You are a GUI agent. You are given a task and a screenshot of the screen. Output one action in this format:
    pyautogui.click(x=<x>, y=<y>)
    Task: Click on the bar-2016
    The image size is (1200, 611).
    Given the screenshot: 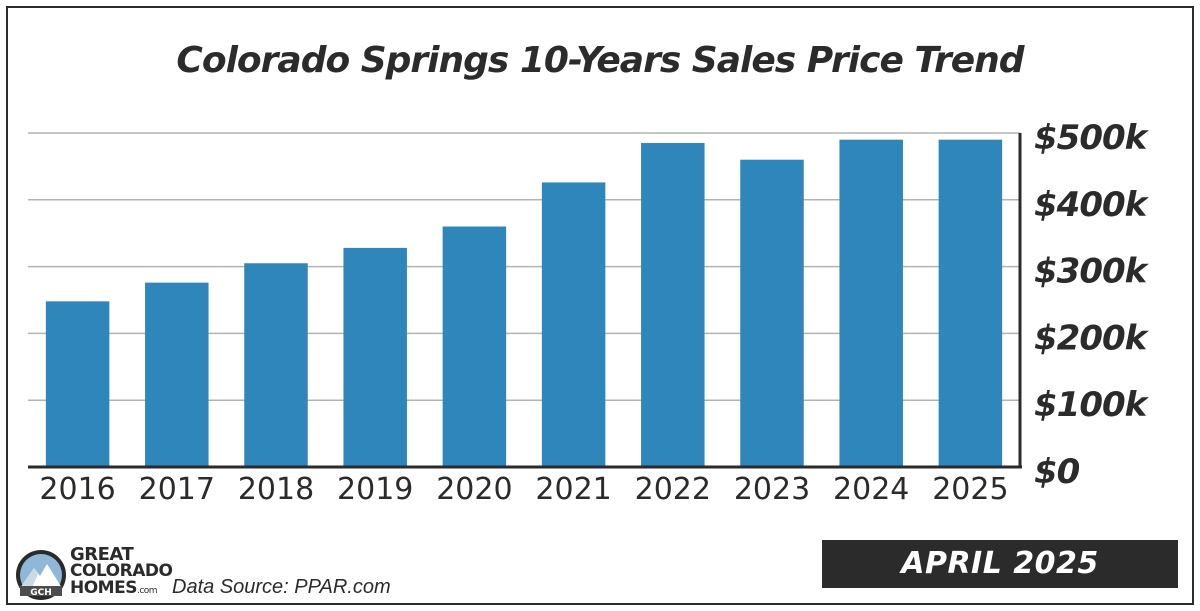 What is the action you would take?
    pyautogui.click(x=77, y=384)
    